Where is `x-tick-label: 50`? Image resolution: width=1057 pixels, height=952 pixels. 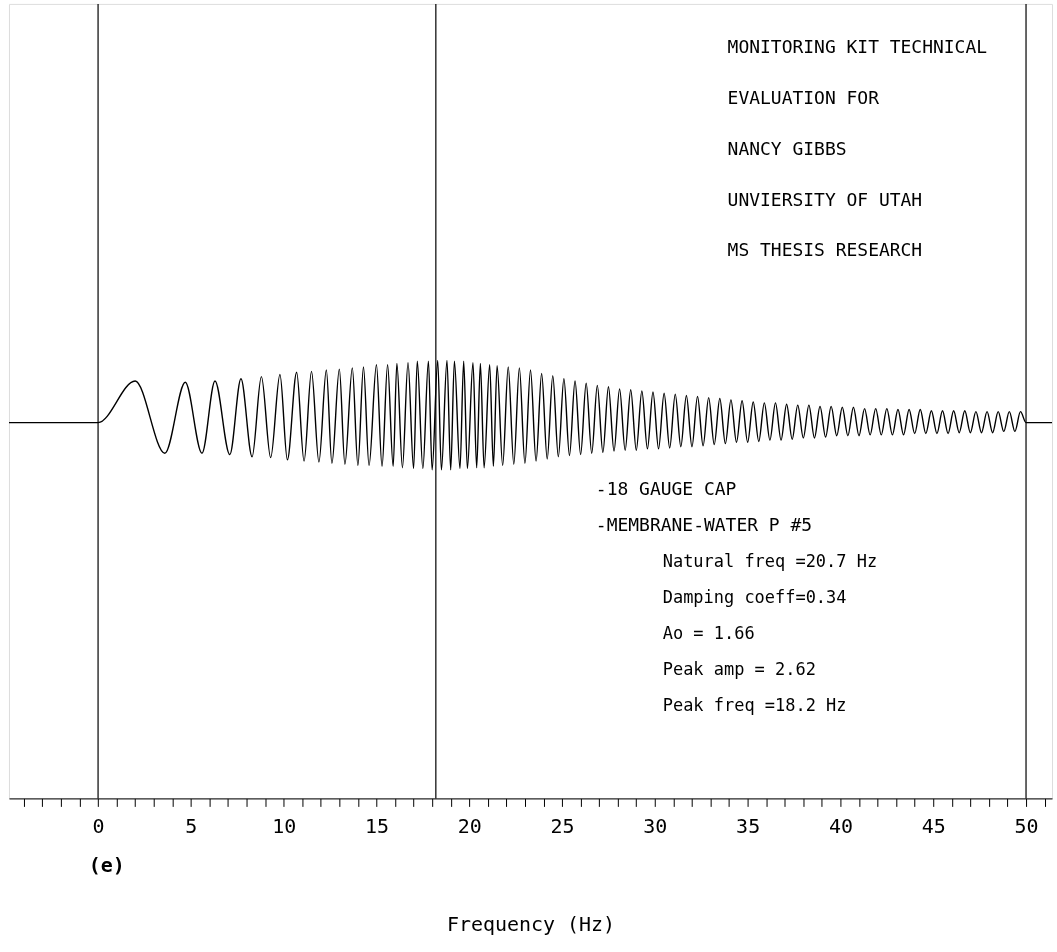
x-tick-label: 50 is located at coordinates (1026, 825).